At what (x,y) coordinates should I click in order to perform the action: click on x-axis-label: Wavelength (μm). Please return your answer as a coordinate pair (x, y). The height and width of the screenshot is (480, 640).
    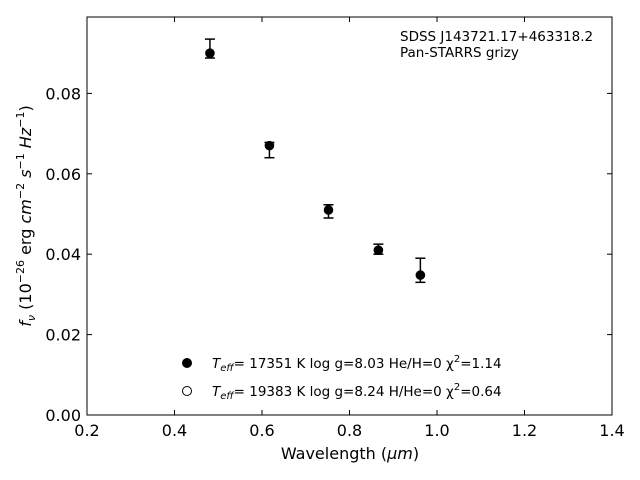
    Looking at the image, I should click on (350, 453).